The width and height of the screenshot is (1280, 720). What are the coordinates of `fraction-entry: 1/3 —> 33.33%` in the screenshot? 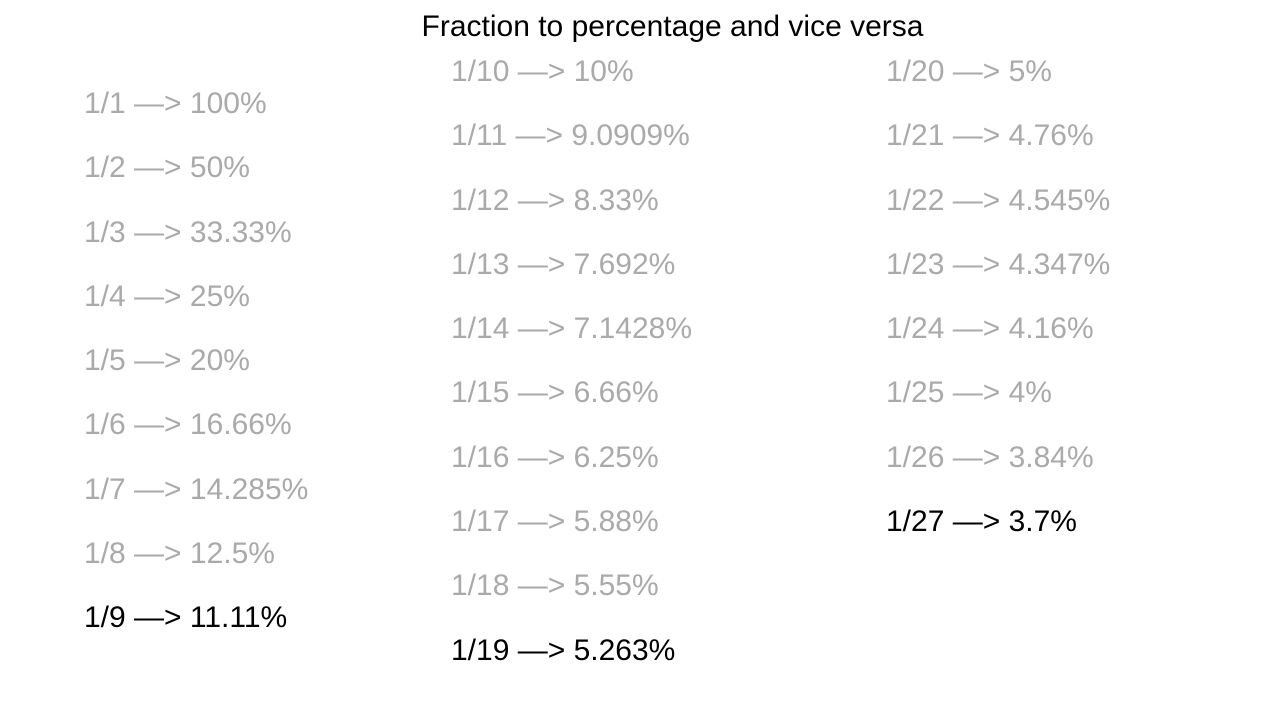 It's located at (188, 232).